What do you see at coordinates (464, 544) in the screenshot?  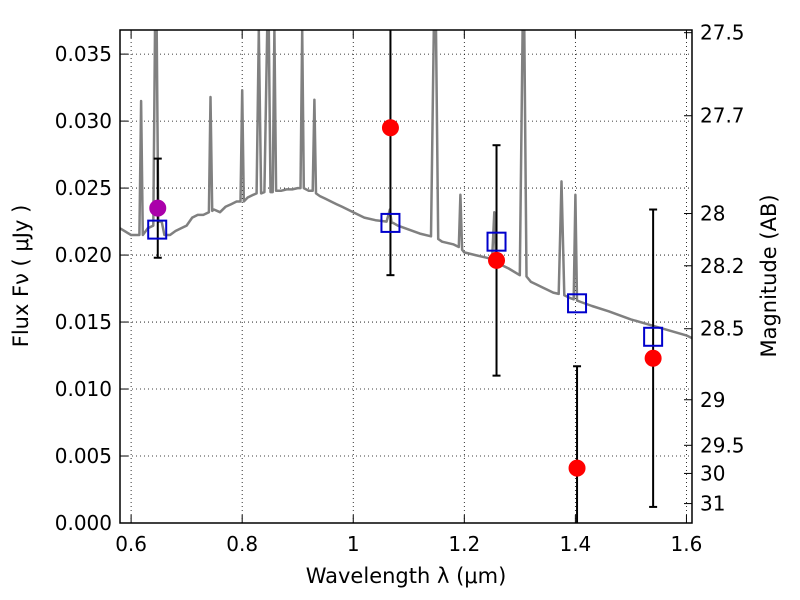 I see `x-tick-label: 1.2` at bounding box center [464, 544].